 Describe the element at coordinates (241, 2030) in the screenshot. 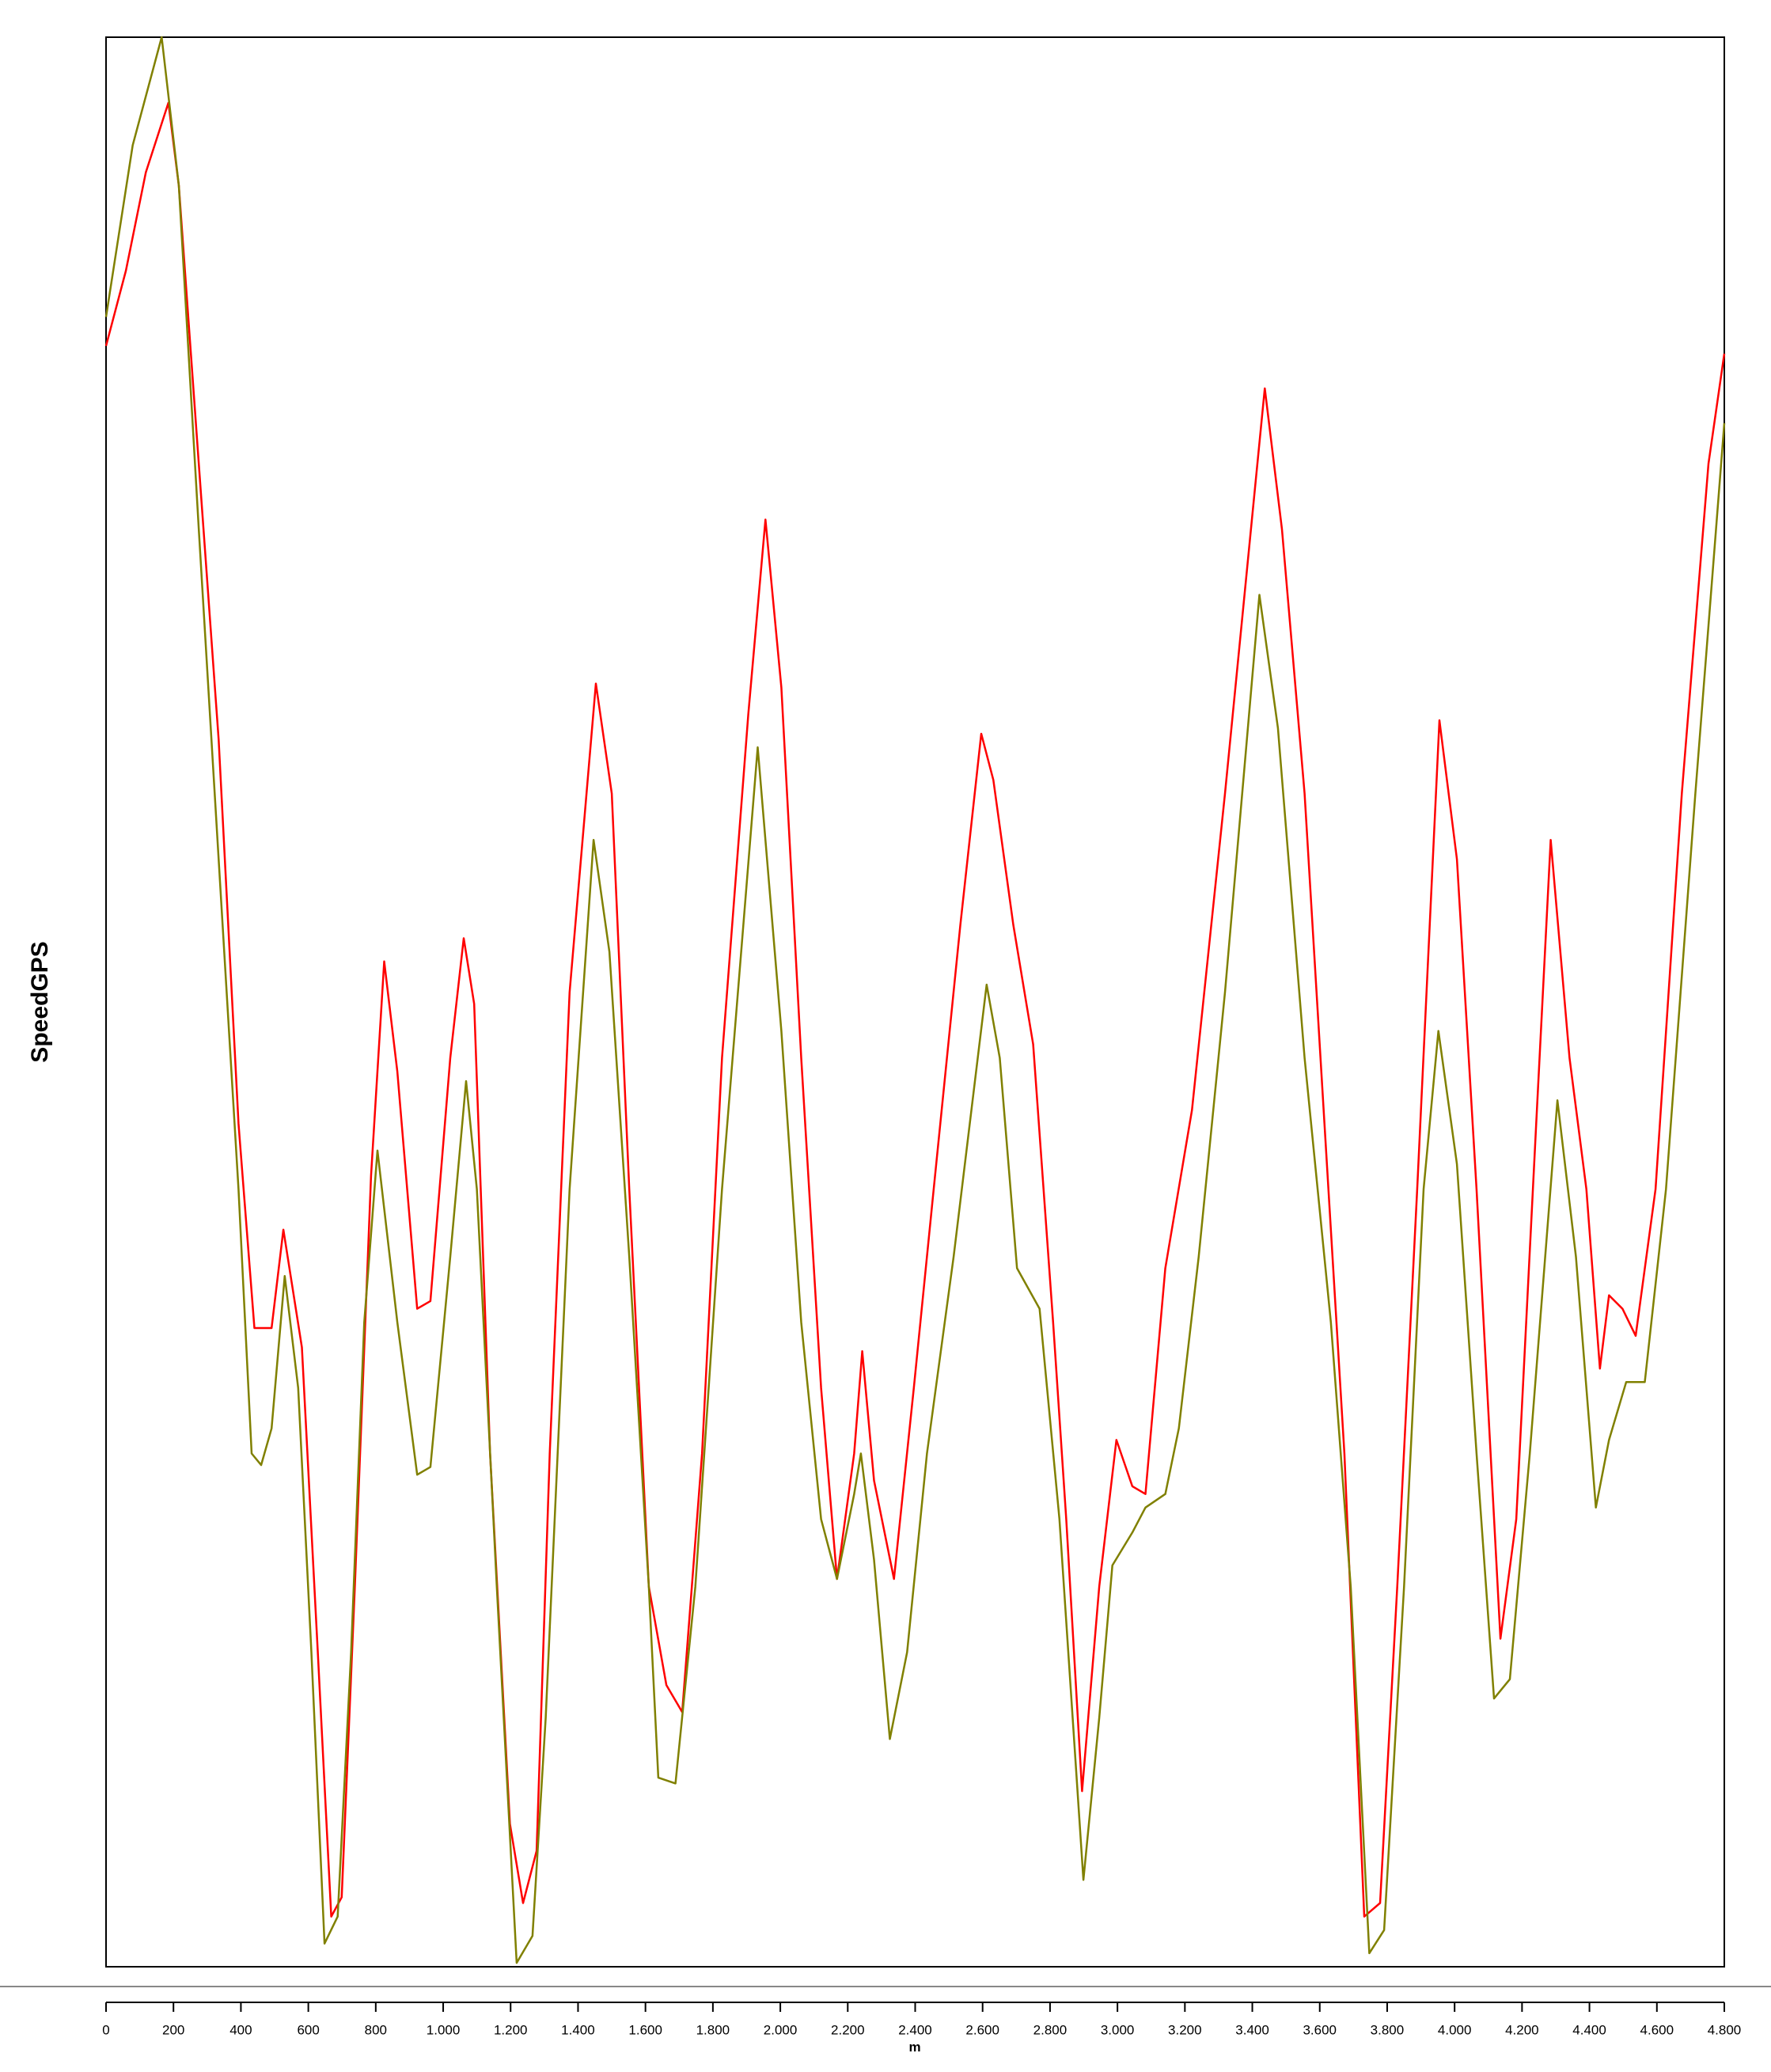

I see `x-tick-label: 400` at that location.